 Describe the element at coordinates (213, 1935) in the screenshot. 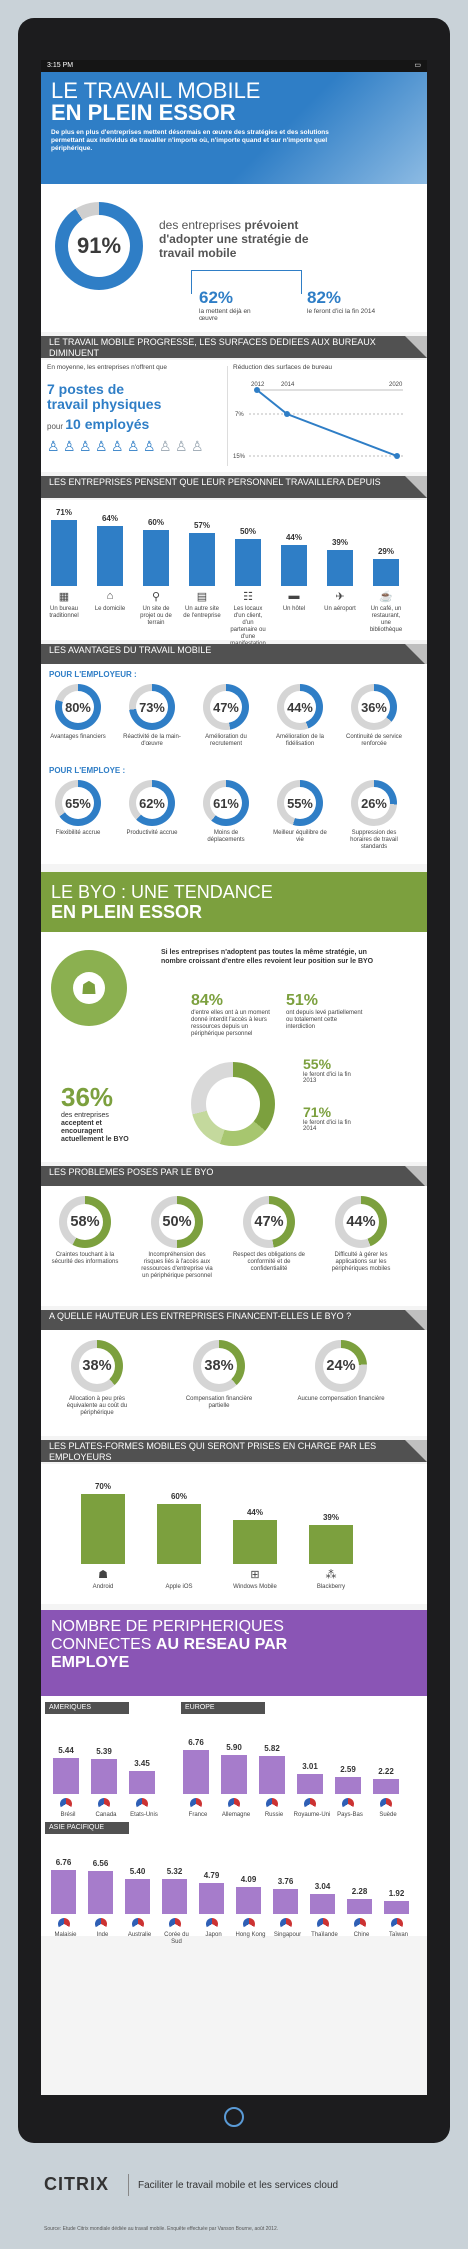

I see `country-label: Japon` at that location.